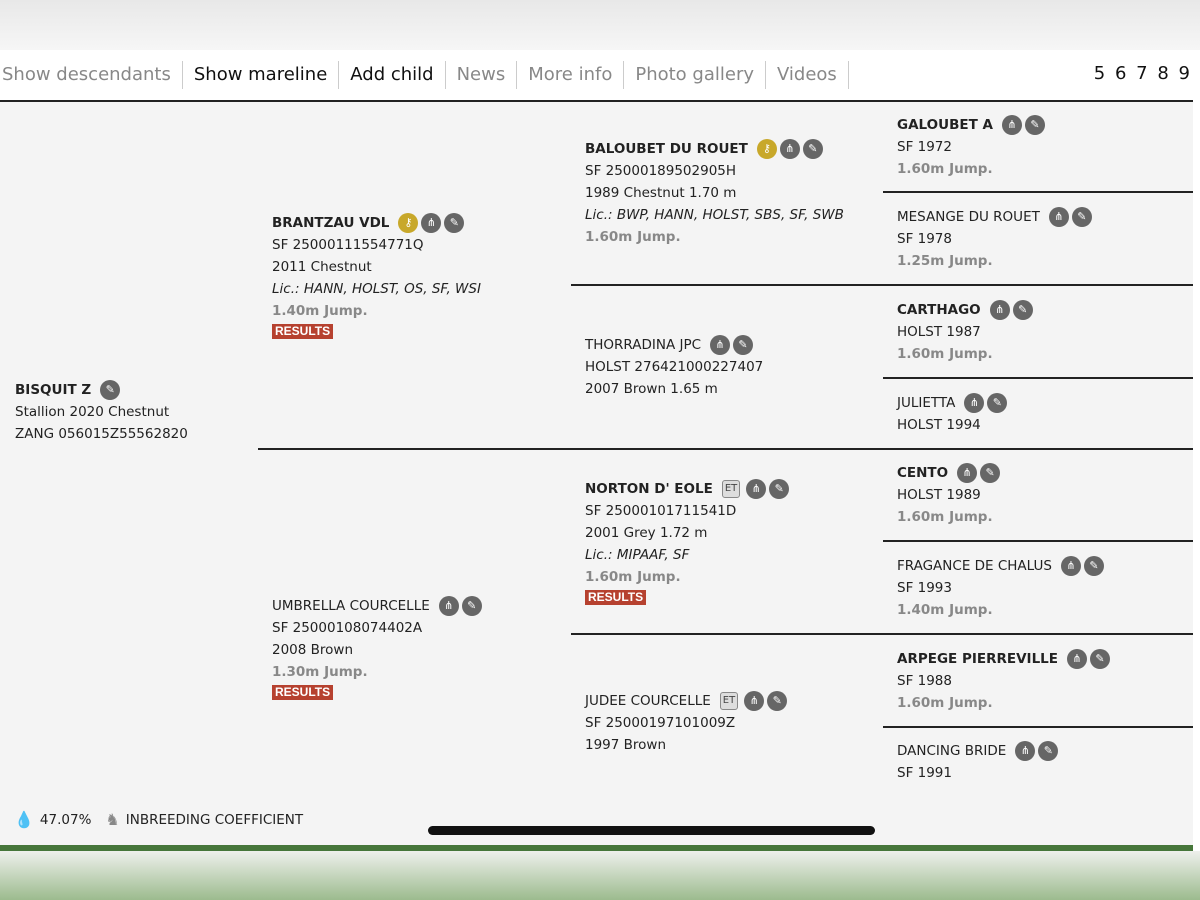  Describe the element at coordinates (1044, 495) in the screenshot. I see `horse-dss: CENTO ⋔ ✎ HOLST 1989 1.60m Jump.` at that location.